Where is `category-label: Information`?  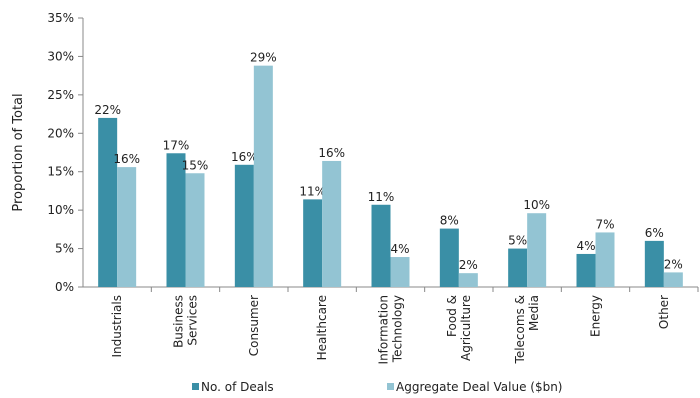 category-label: Information is located at coordinates (384, 329).